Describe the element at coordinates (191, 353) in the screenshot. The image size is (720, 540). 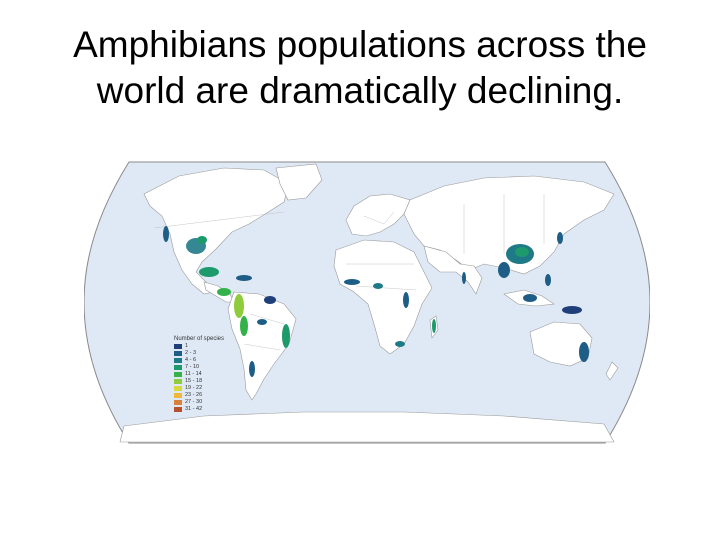
I see `legend-label: 2 - 3` at that location.